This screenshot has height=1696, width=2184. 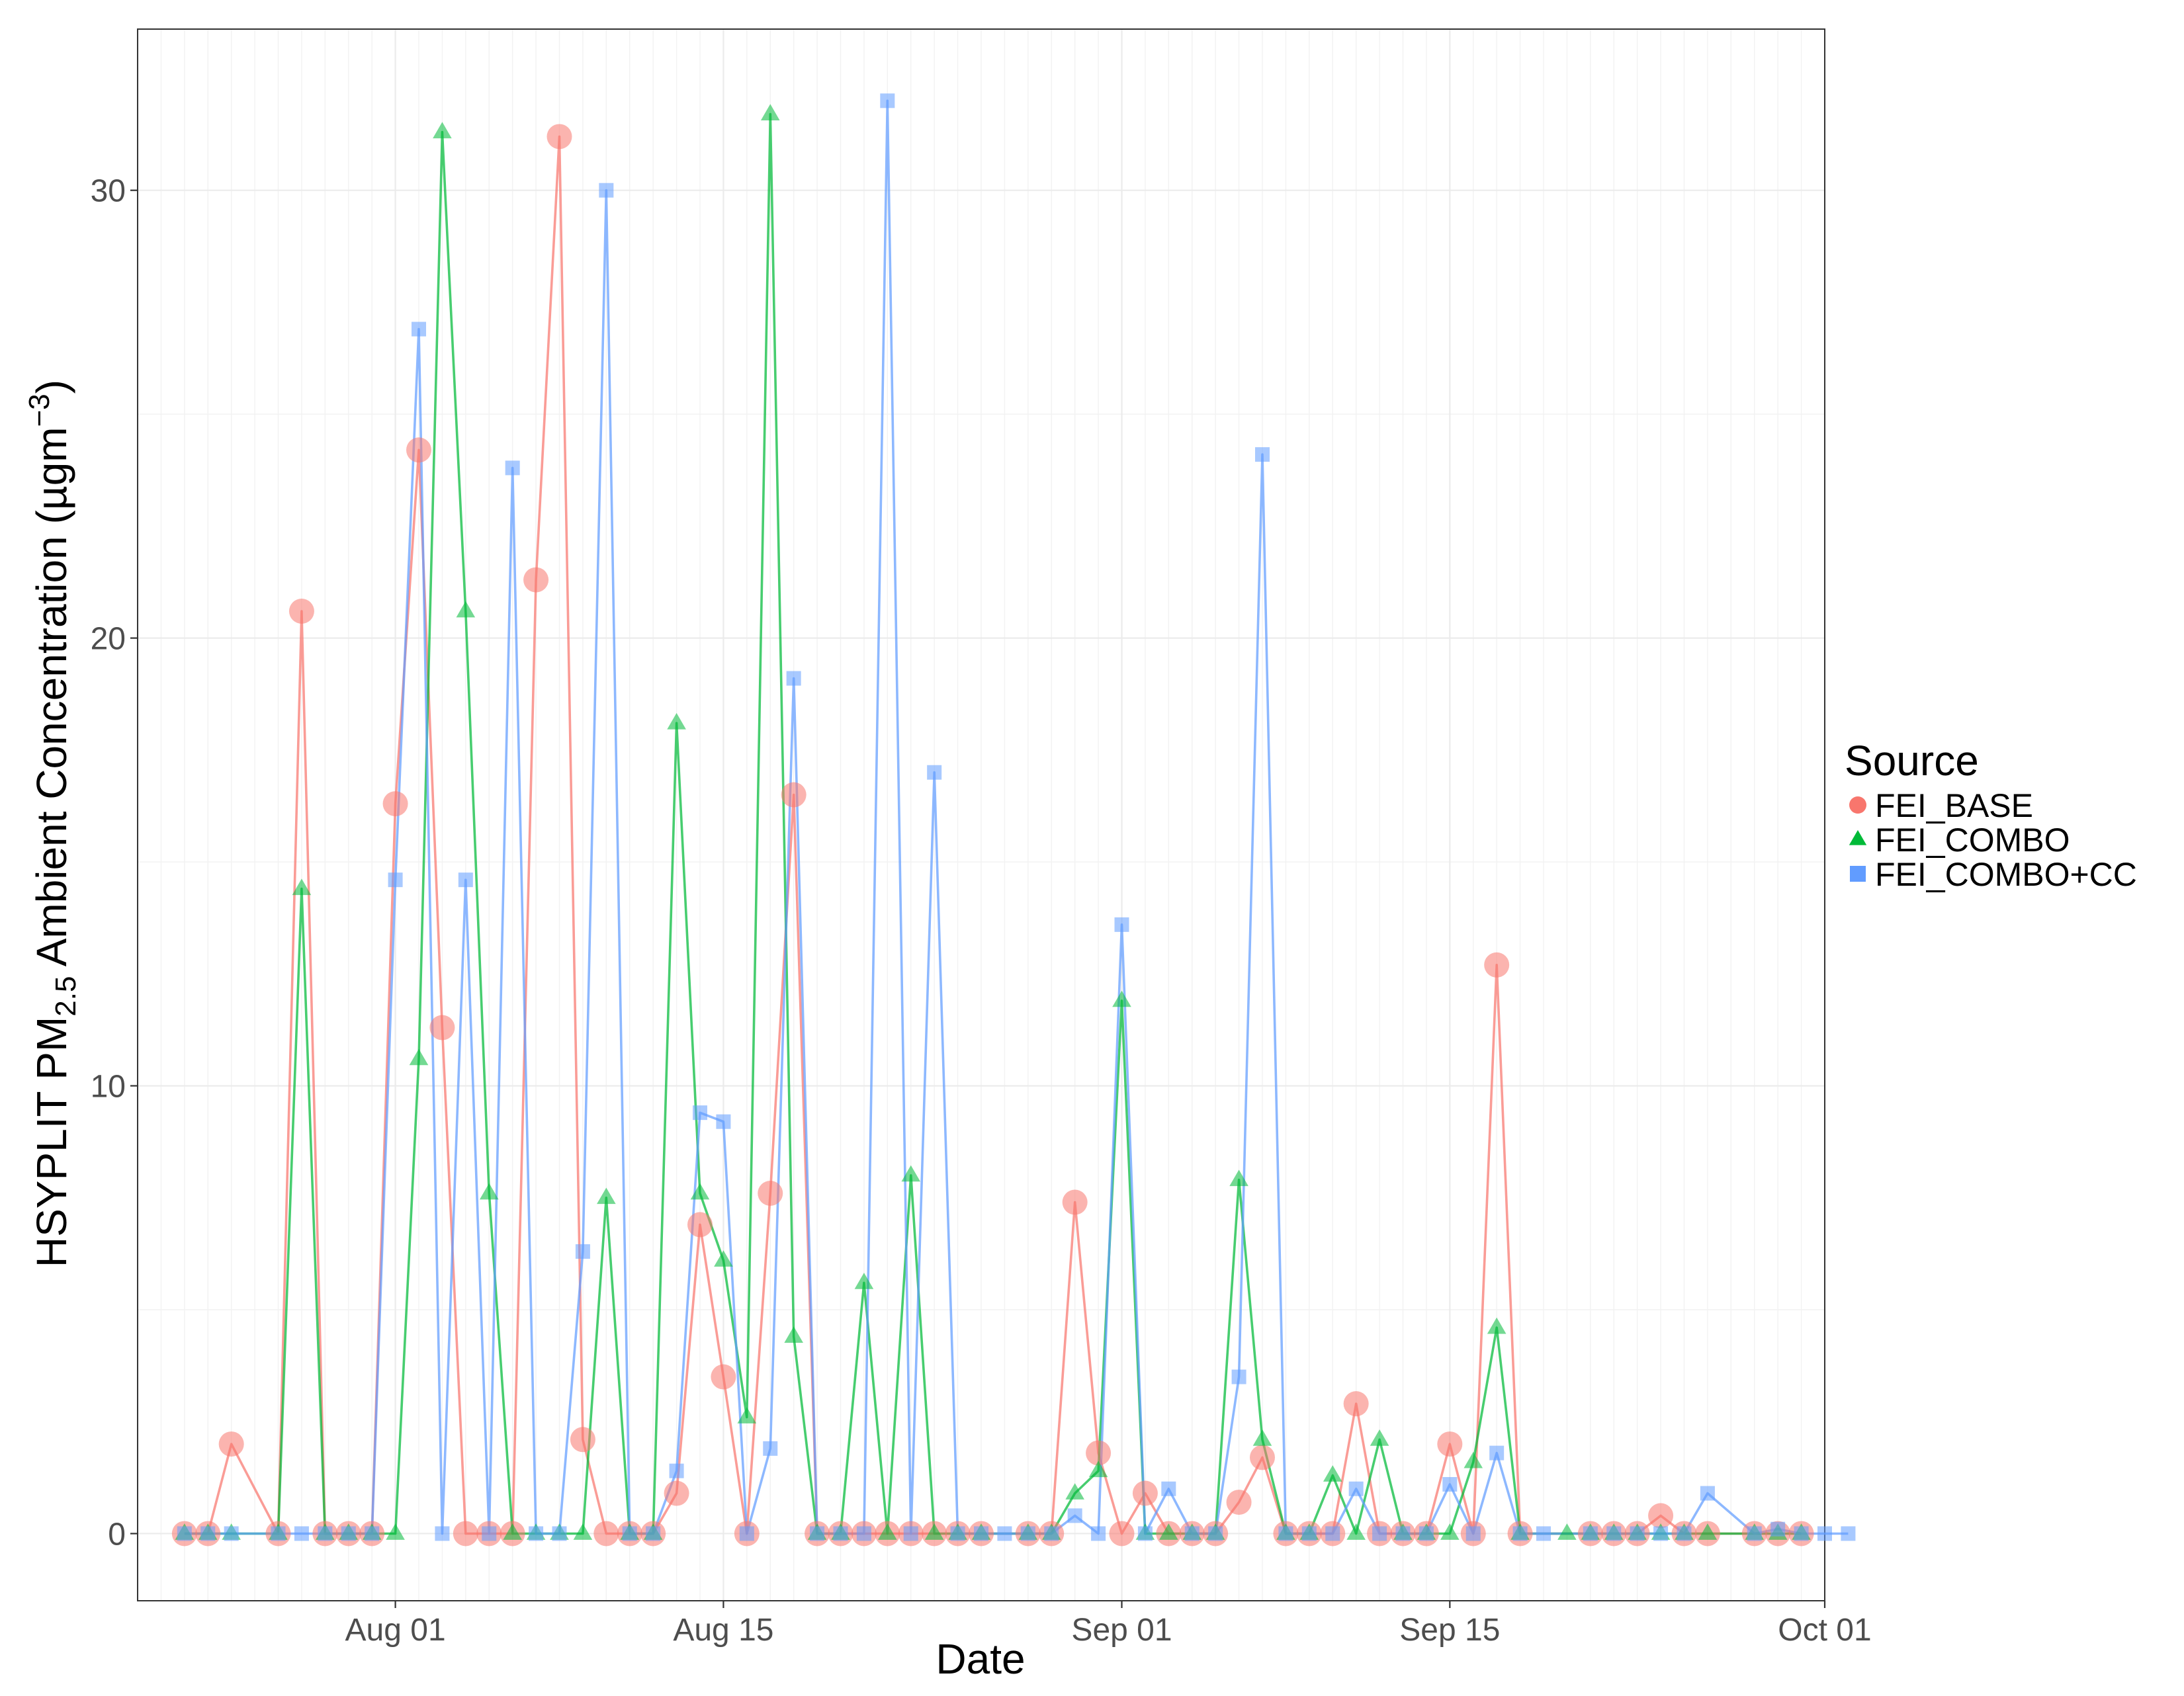 What do you see at coordinates (109, 639) in the screenshot?
I see `y-tick-label: 20` at bounding box center [109, 639].